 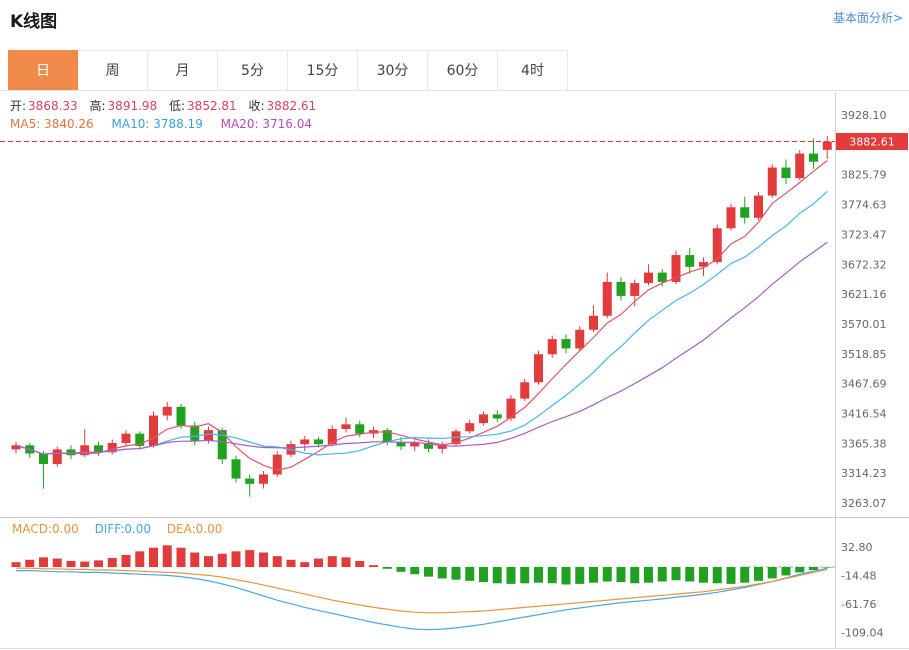 What do you see at coordinates (422, 599) in the screenshot?
I see `macd-lines` at bounding box center [422, 599].